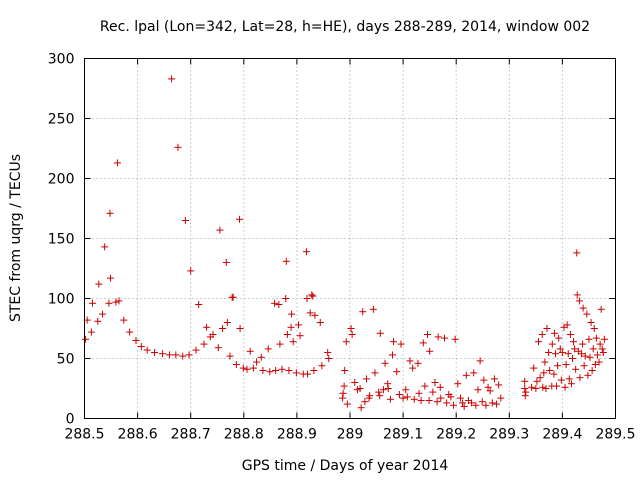 This screenshot has height=480, width=640. I want to click on x-tick-label: 289, so click(350, 435).